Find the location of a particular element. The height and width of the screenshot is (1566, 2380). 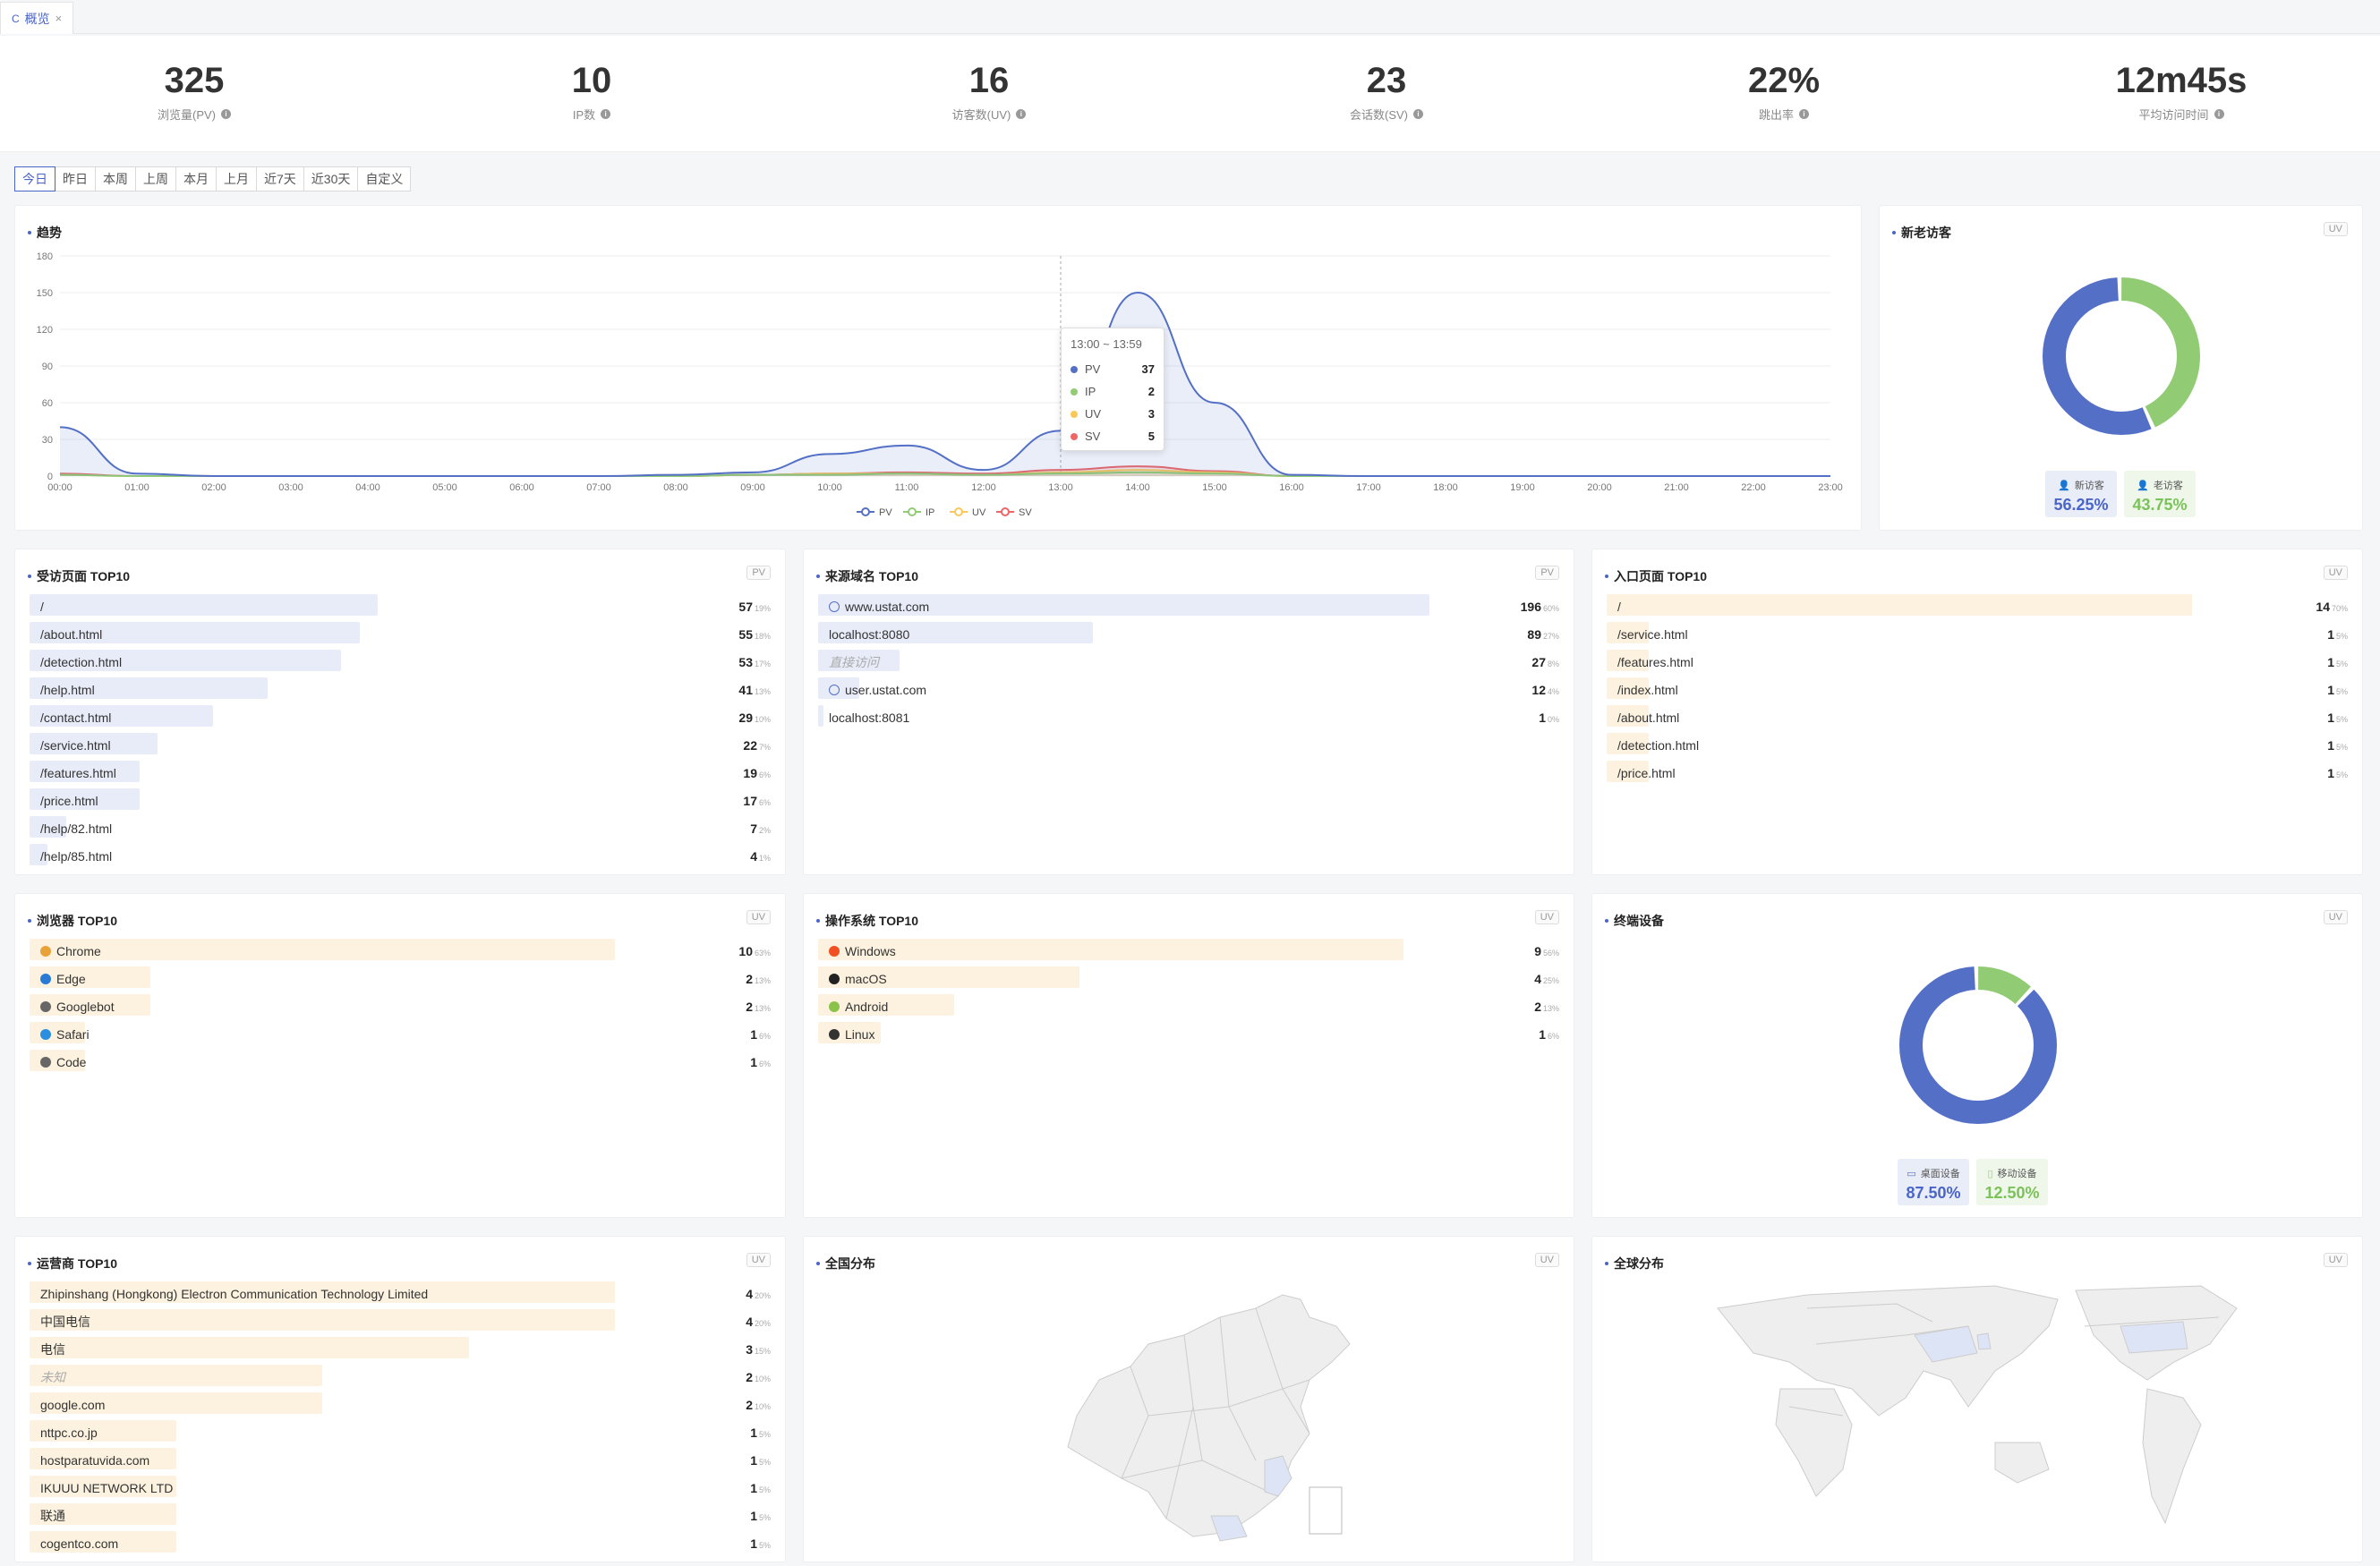

pv-area is located at coordinates (945, 384).